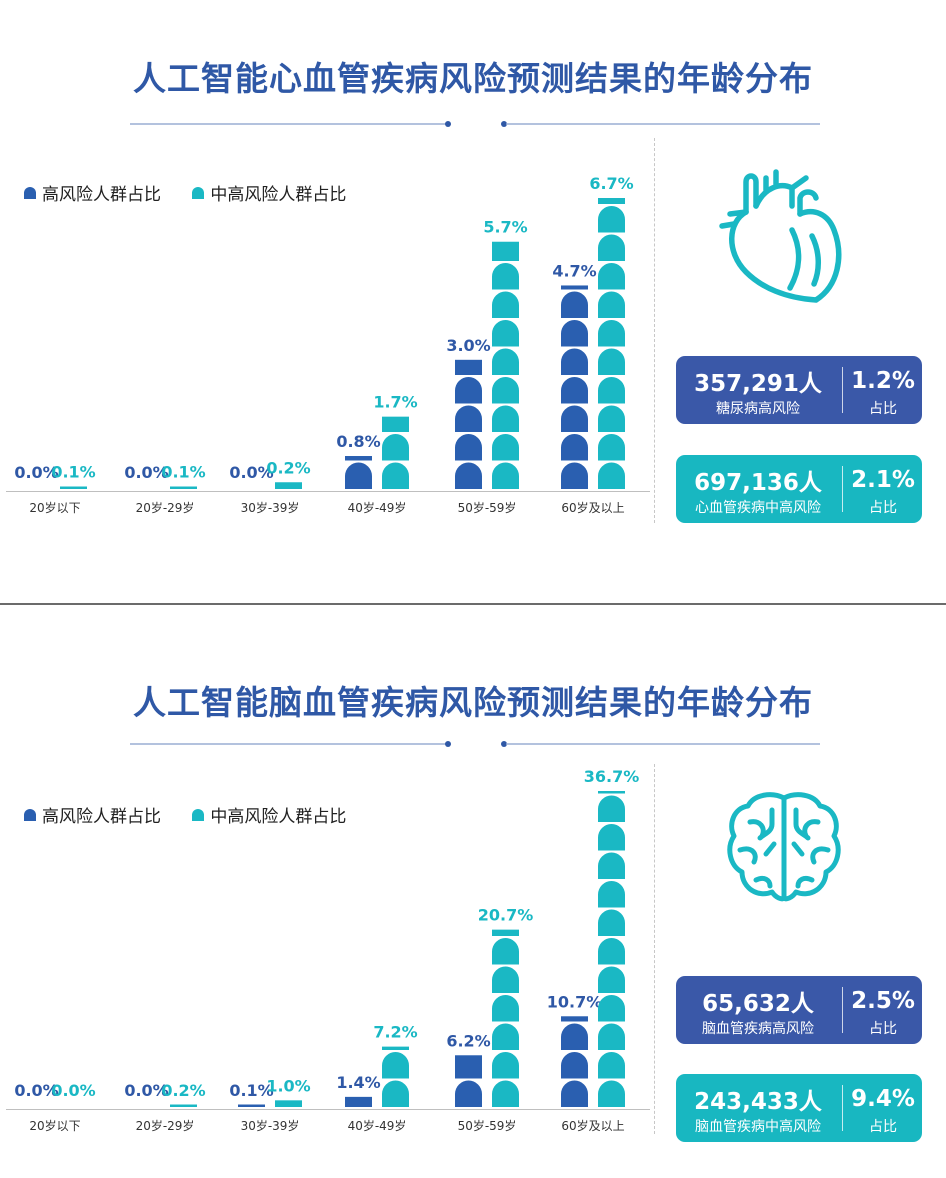  I want to click on chart-legend: 高风险人群占比 中高风险人群占比, so click(198, 192).